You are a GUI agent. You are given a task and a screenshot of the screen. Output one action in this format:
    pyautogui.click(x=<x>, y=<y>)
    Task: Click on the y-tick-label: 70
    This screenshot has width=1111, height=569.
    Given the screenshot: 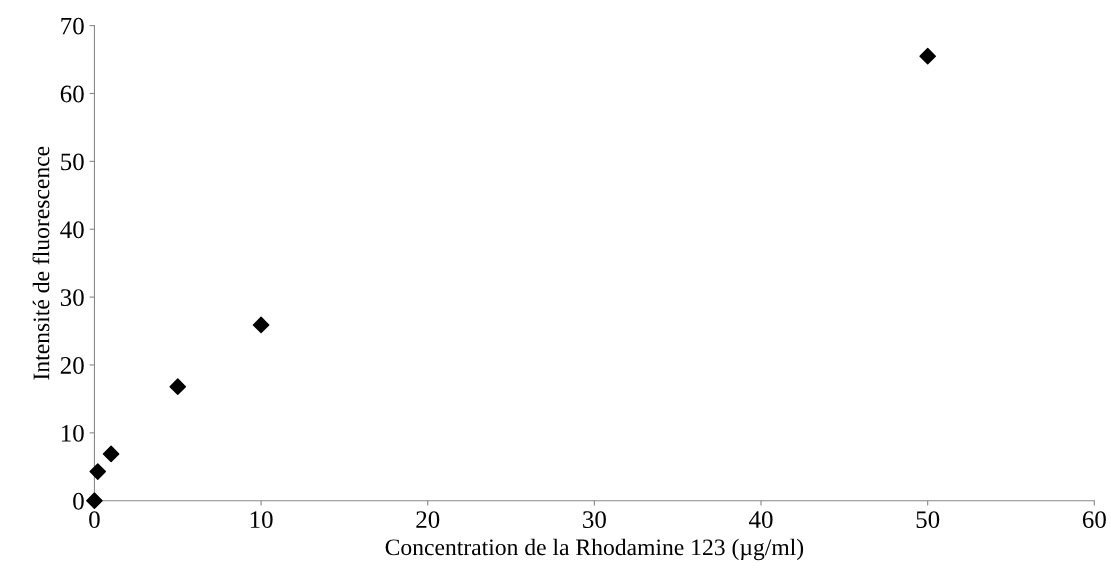 What is the action you would take?
    pyautogui.click(x=72, y=26)
    